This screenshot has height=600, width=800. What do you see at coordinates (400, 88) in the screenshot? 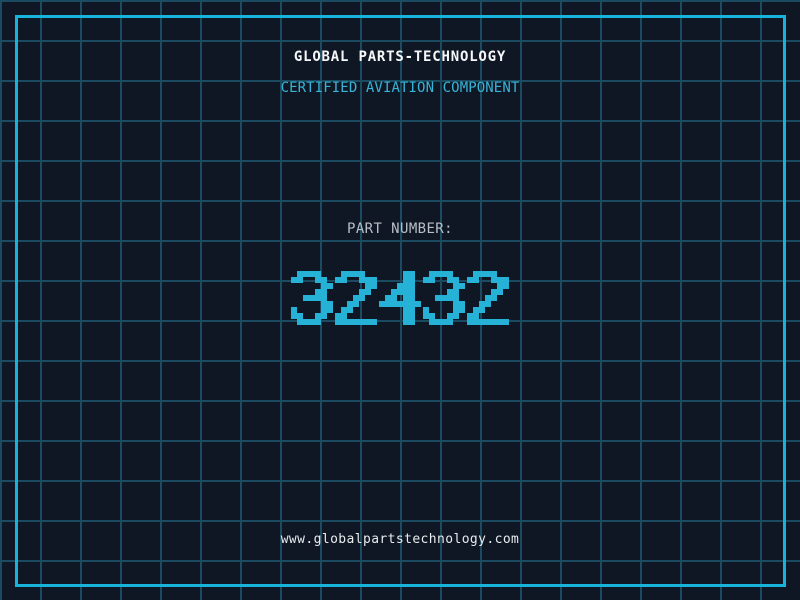
I see `certification-subtitle: CERTIFIED AVIATION COMPONENT` at bounding box center [400, 88].